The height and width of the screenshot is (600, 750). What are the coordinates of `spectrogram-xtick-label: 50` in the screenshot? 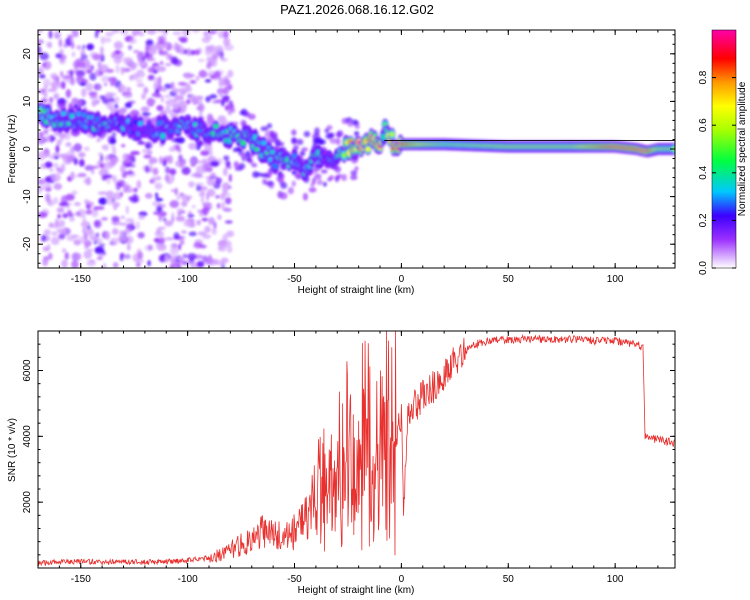 It's located at (509, 279).